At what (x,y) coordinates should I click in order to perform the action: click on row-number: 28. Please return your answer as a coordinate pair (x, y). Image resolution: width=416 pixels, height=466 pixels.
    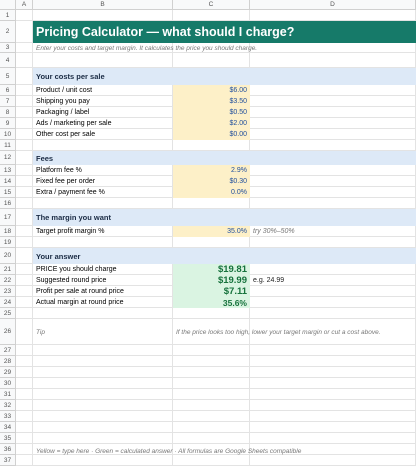
    Looking at the image, I should click on (8, 361).